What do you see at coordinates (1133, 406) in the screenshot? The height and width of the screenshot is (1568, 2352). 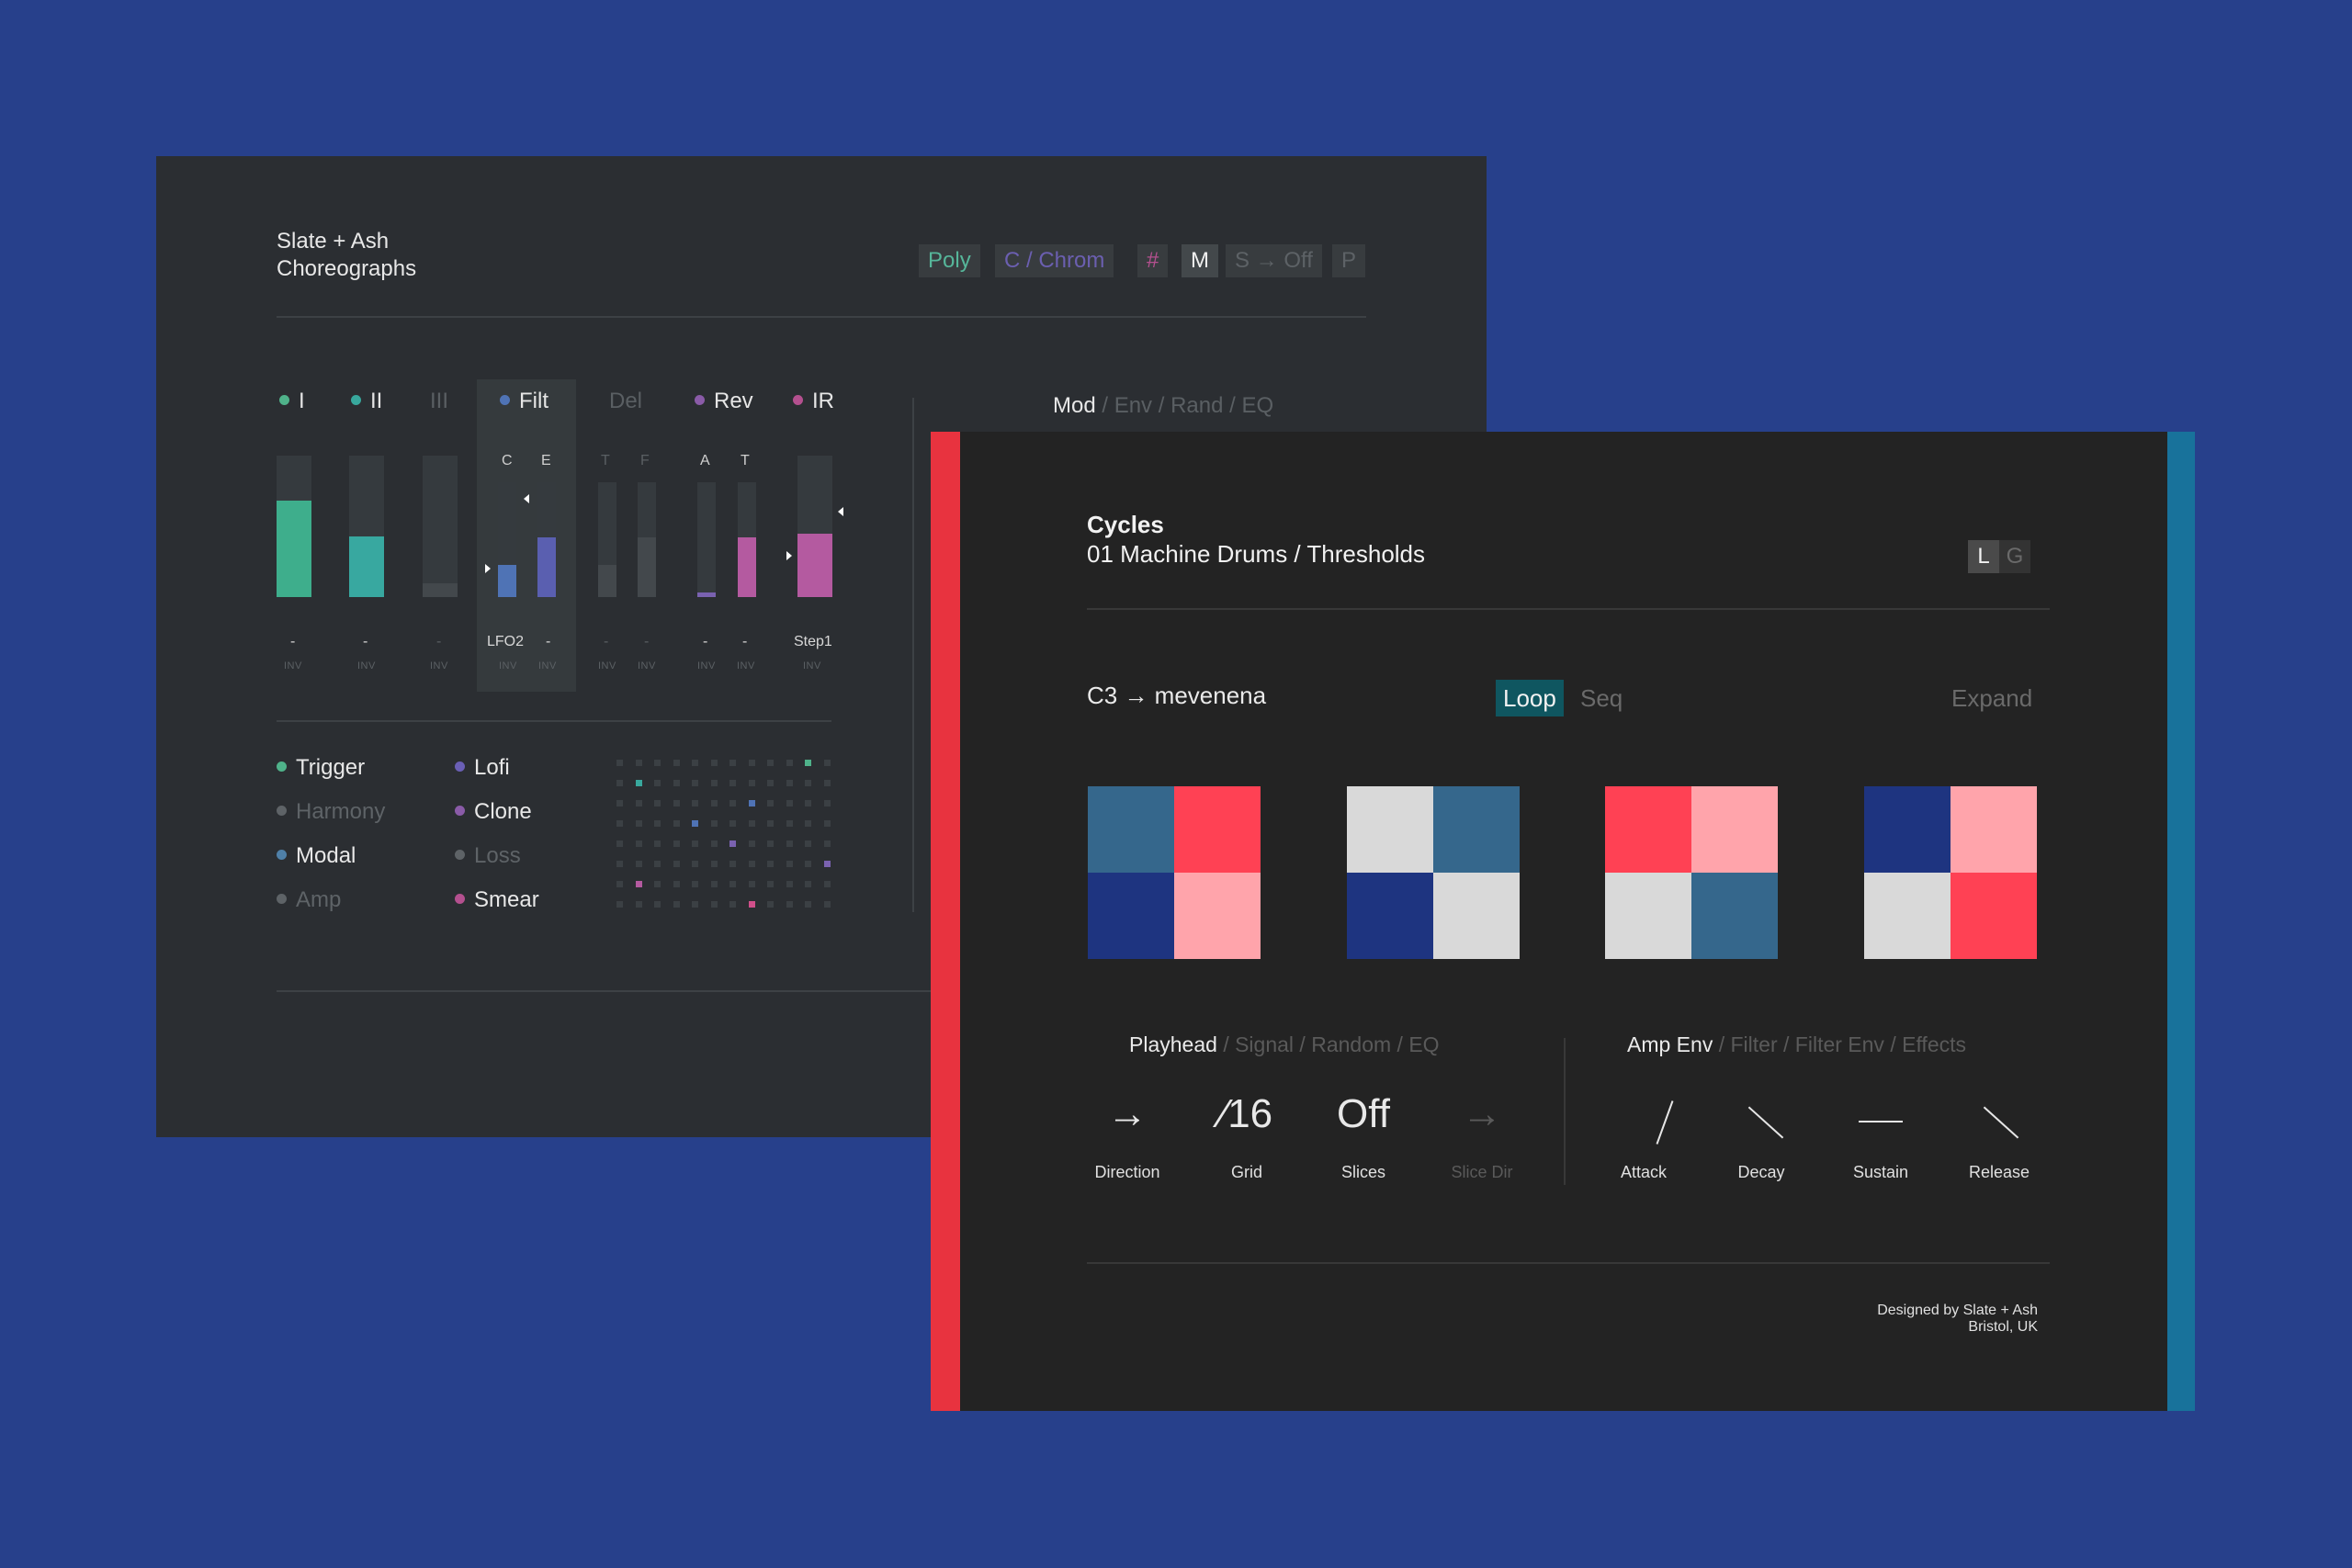 I see `tab-env: Env` at bounding box center [1133, 406].